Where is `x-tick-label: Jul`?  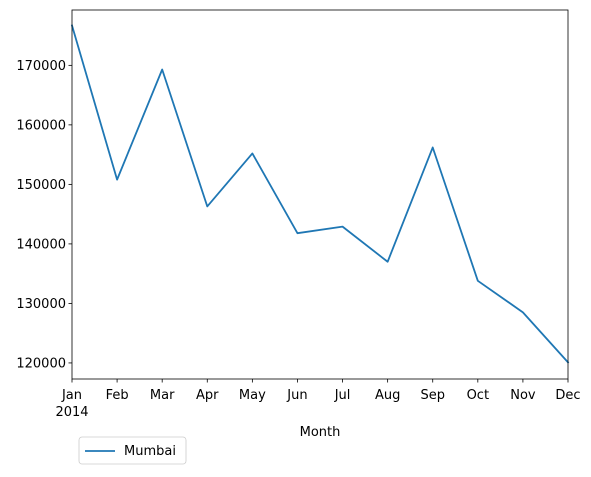
x-tick-label: Jul is located at coordinates (342, 395).